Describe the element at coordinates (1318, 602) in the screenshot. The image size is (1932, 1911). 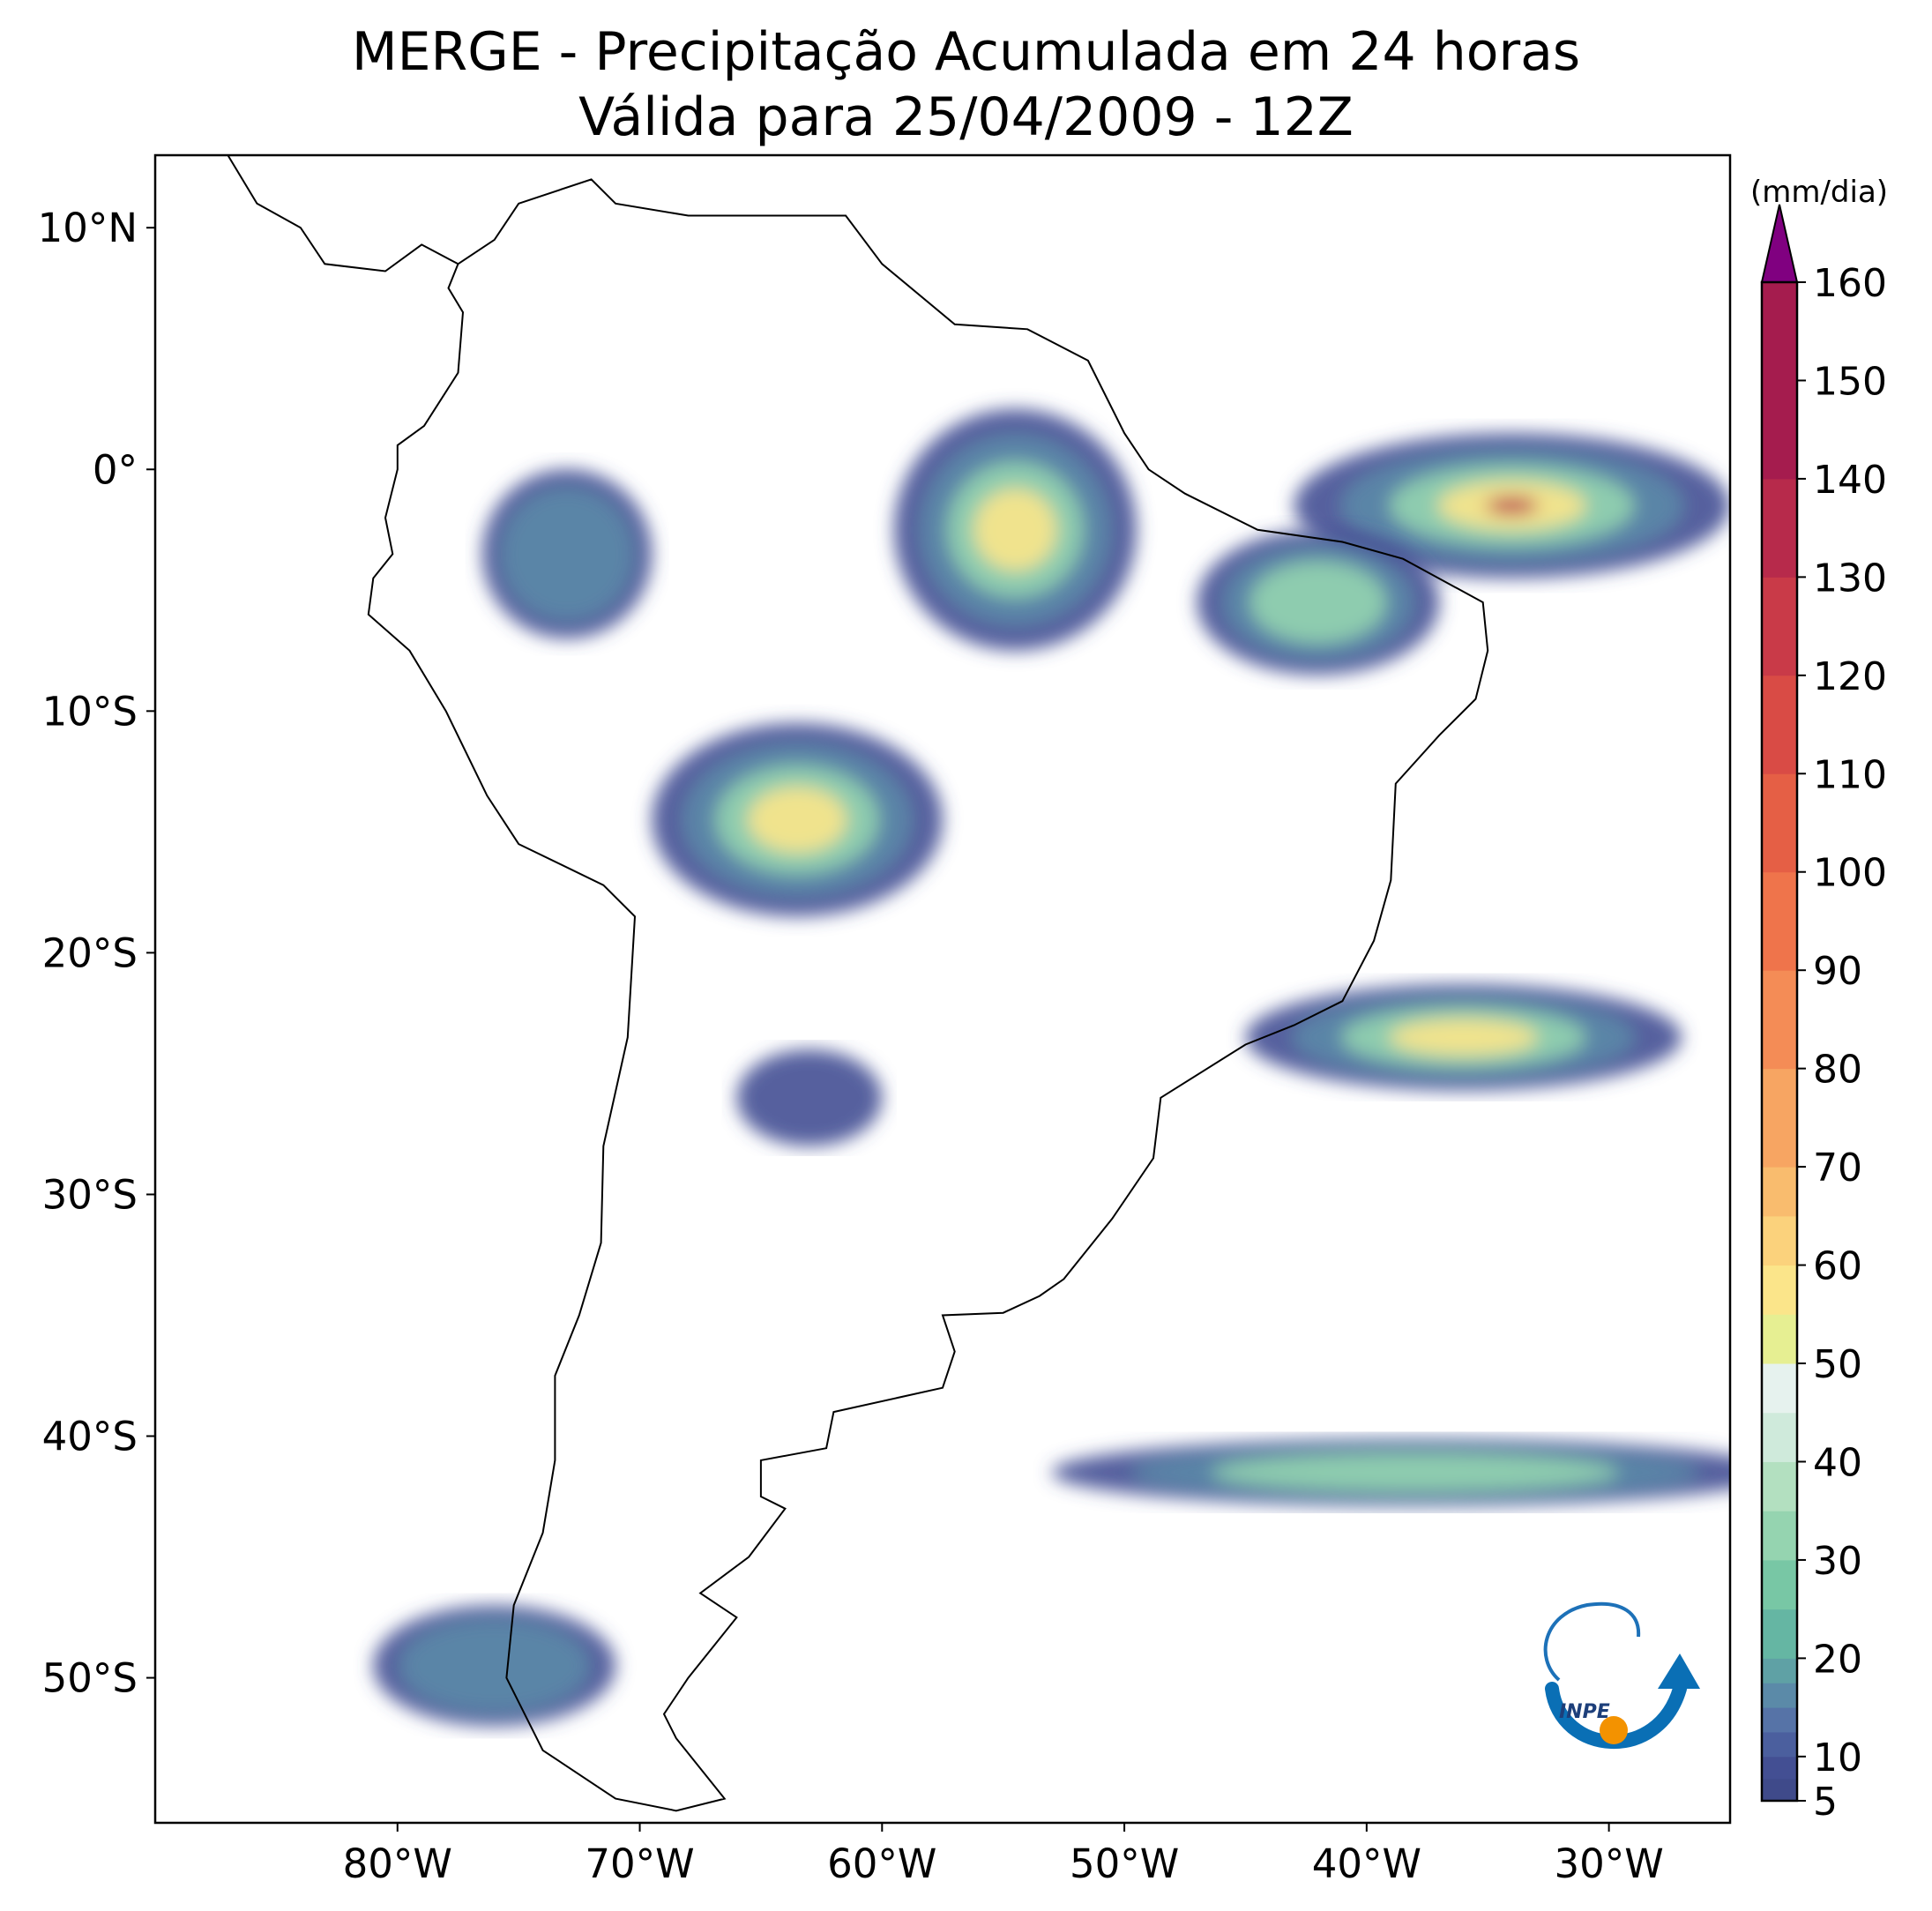
I see `precip-region-northeast-brazil` at that location.